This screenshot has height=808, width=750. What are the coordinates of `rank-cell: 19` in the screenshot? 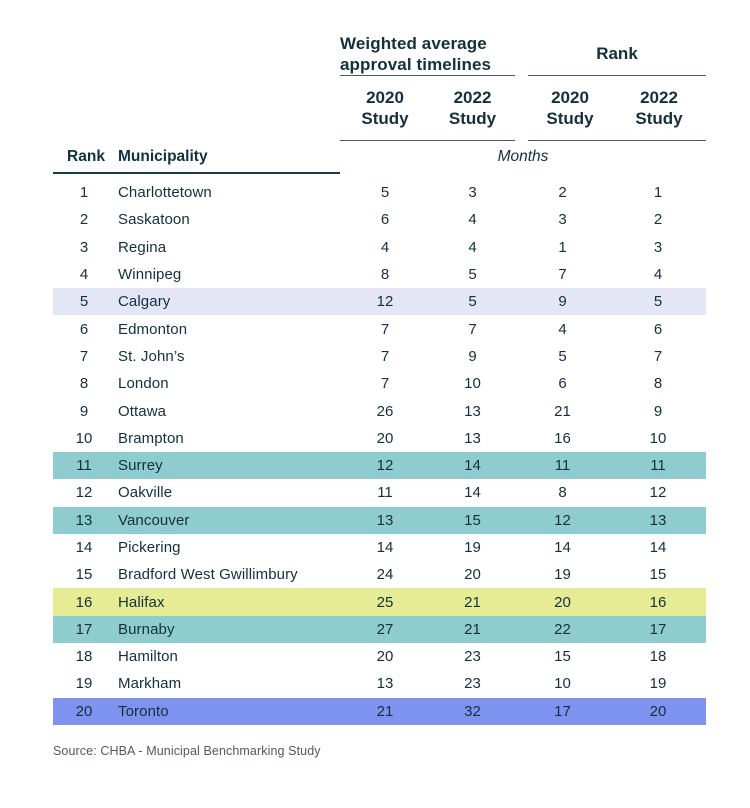 It's located at (84, 684).